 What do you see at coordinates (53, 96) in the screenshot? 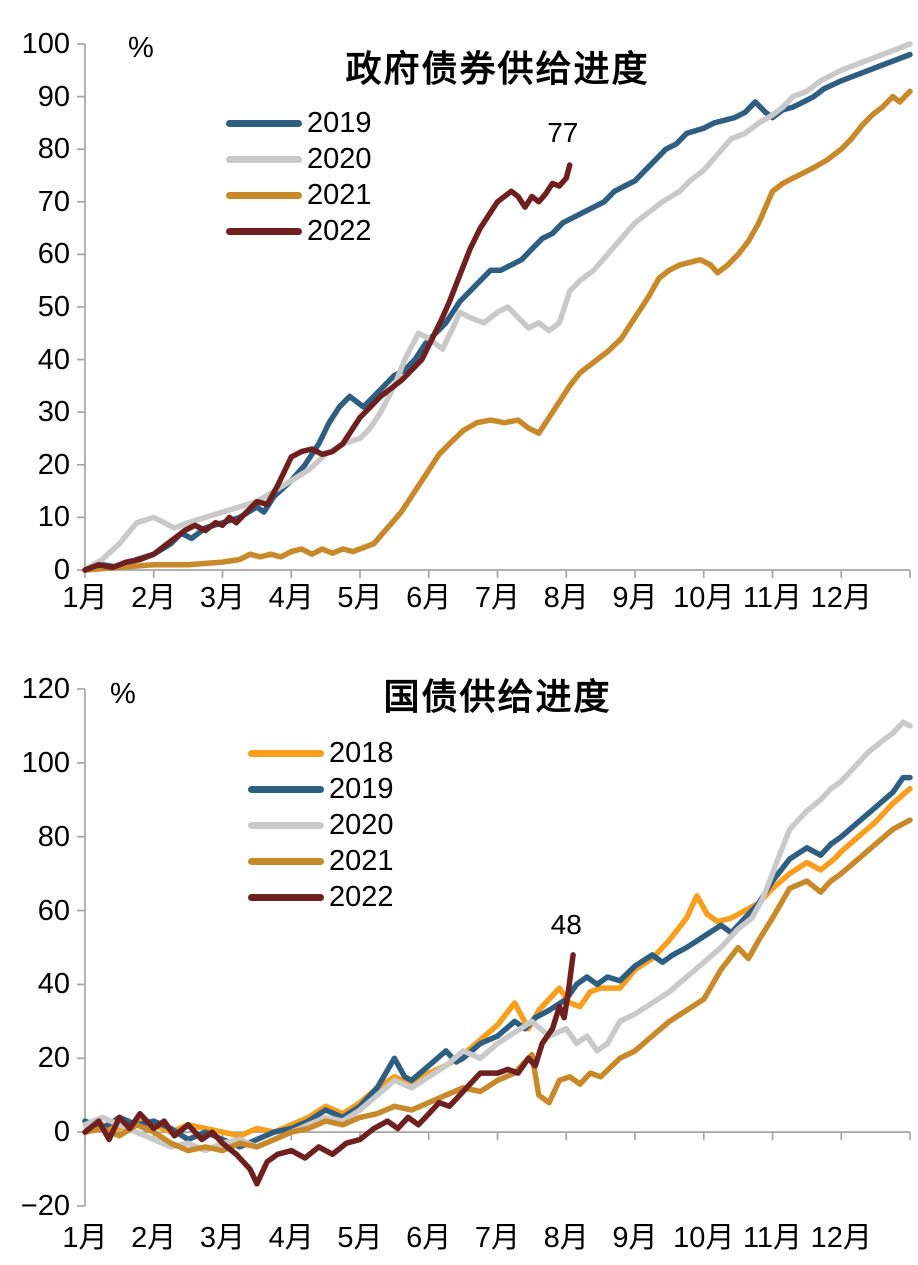
I see `y-tick-label: 90` at bounding box center [53, 96].